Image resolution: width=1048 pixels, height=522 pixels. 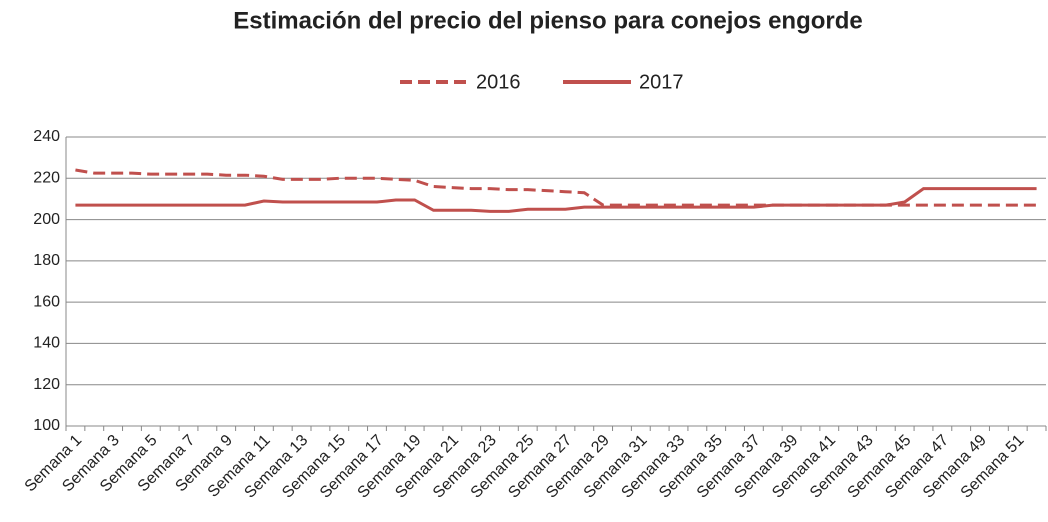 I want to click on y-tick-label: 200, so click(x=46, y=219).